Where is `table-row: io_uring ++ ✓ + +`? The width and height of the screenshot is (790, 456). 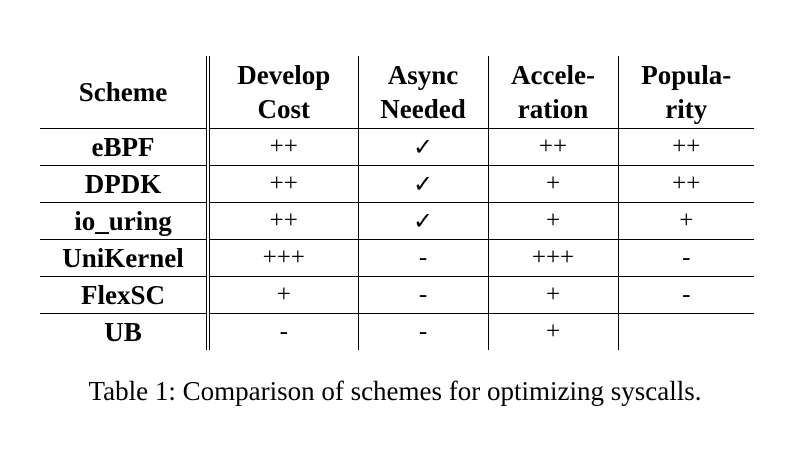
table-row: io_uring ++ ✓ + + is located at coordinates (397, 221).